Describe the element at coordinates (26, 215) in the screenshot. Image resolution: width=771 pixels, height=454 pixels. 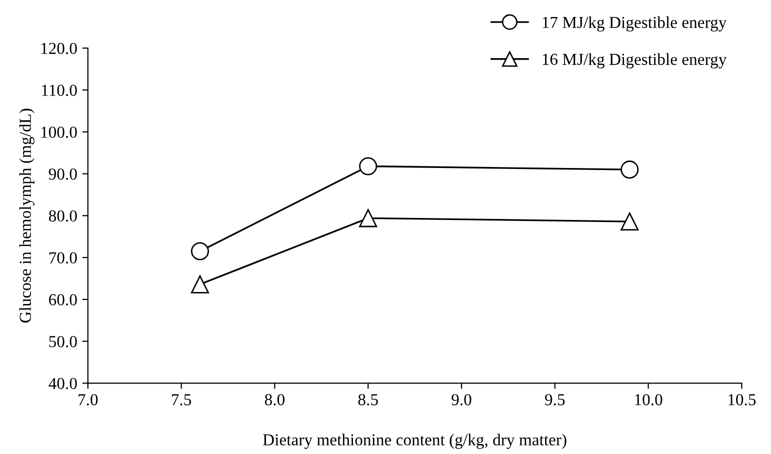
I see `y-axis-title: Glucose in hemolymph (mg/dL)` at that location.